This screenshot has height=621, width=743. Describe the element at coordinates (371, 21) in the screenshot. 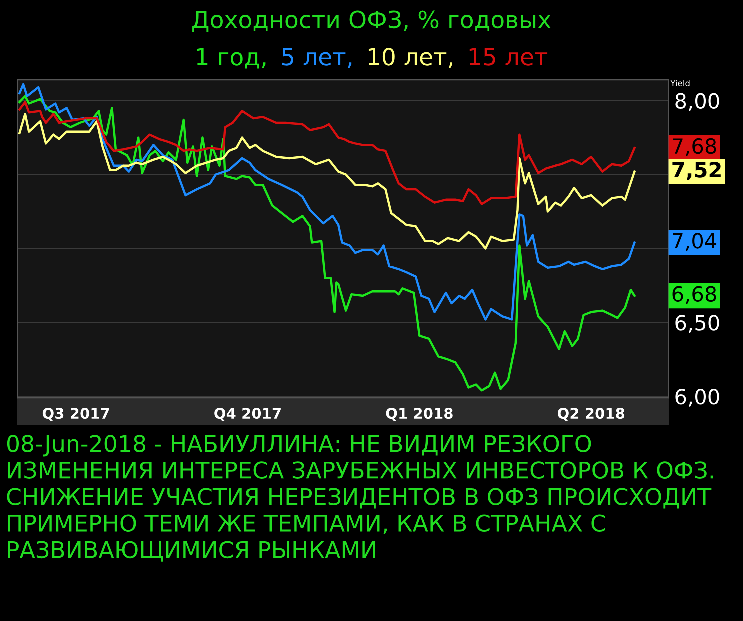

I see `chart-title: Доходности ОФЗ, % годовых` at that location.